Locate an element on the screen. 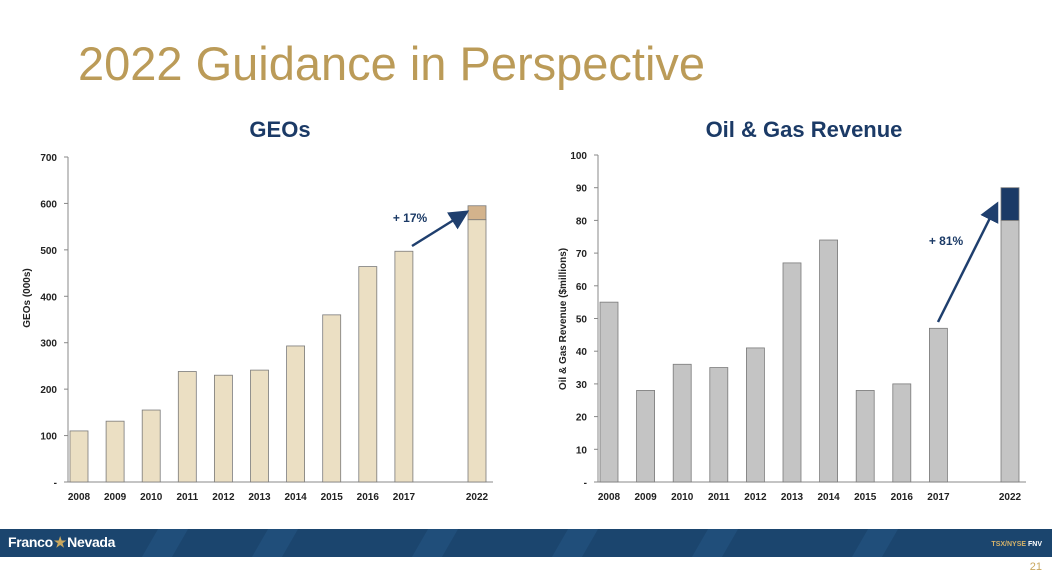 This screenshot has width=1052, height=587. oil-x-tick-label: 2013 is located at coordinates (792, 497).